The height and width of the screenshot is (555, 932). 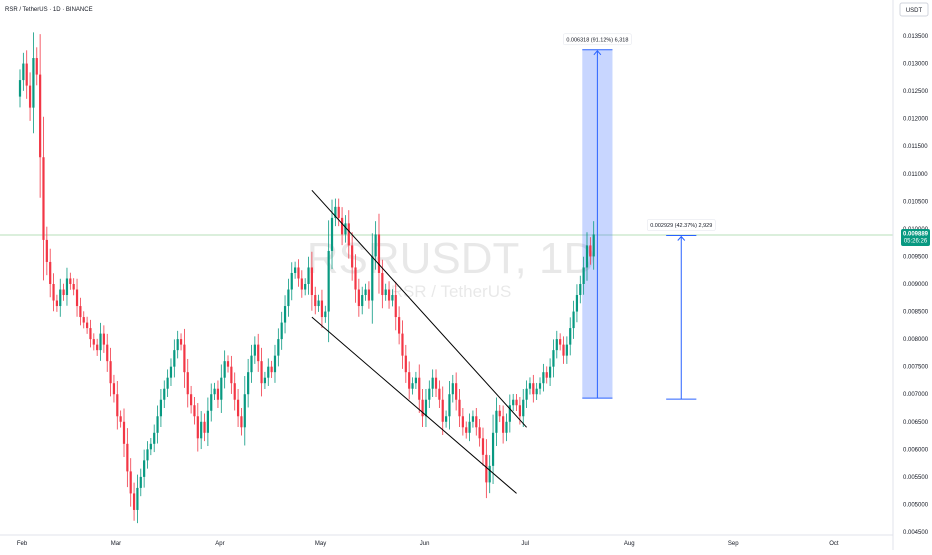 What do you see at coordinates (916, 235) in the screenshot?
I see `price-value: 0.009889` at bounding box center [916, 235].